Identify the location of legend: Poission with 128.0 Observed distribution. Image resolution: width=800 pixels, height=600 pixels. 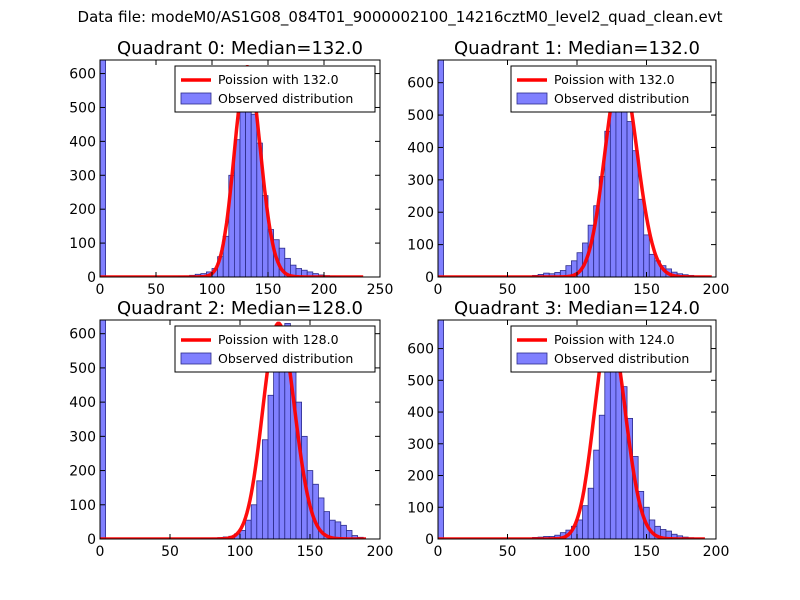
(275, 349).